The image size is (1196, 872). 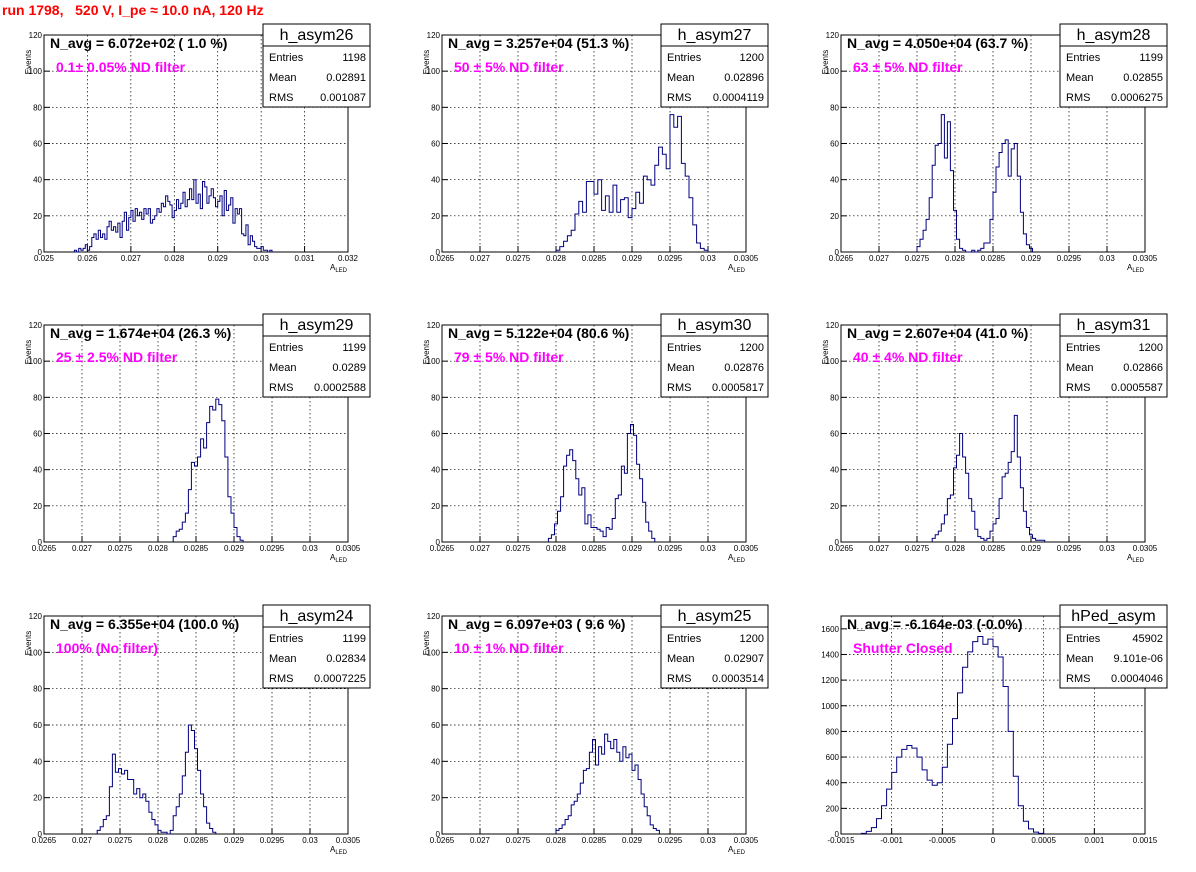 I want to click on y-tick-label: 400, so click(x=833, y=783).